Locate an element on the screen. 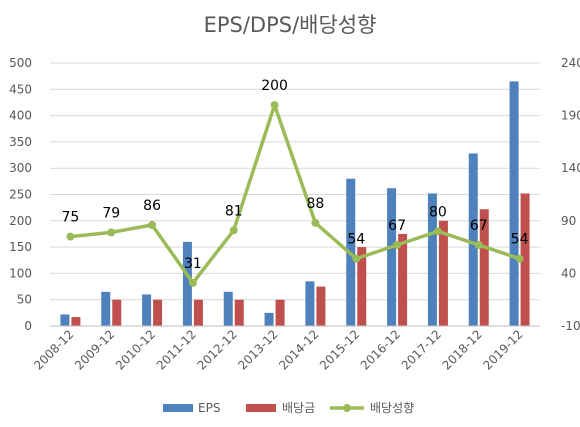 Image resolution: width=580 pixels, height=427 pixels. legend-eps-label: EPS is located at coordinates (209, 408).